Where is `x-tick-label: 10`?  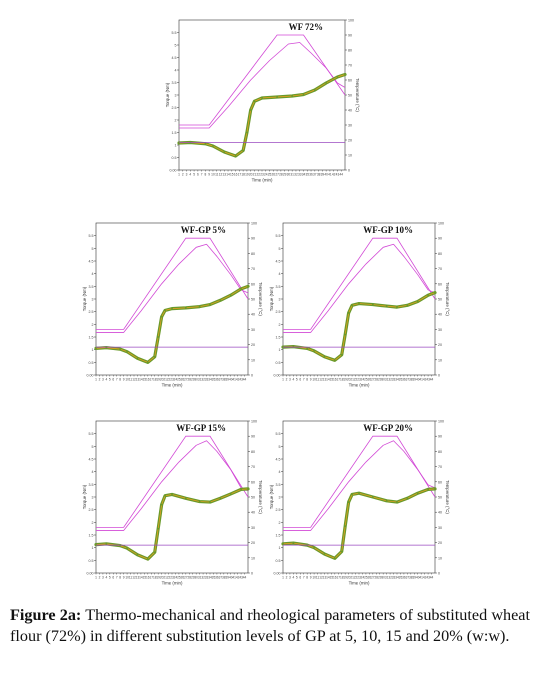
x-tick-label: 10 is located at coordinates (314, 578).